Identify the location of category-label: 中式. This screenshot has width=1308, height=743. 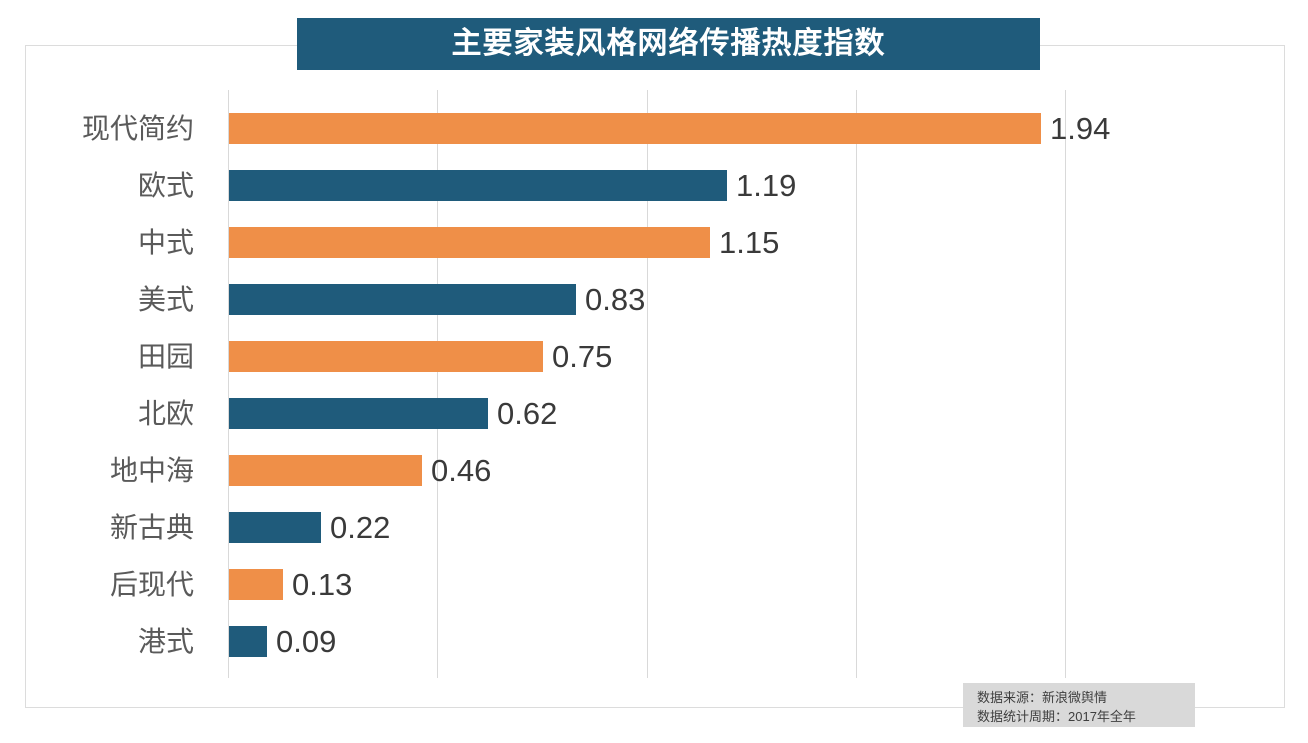
(165, 242).